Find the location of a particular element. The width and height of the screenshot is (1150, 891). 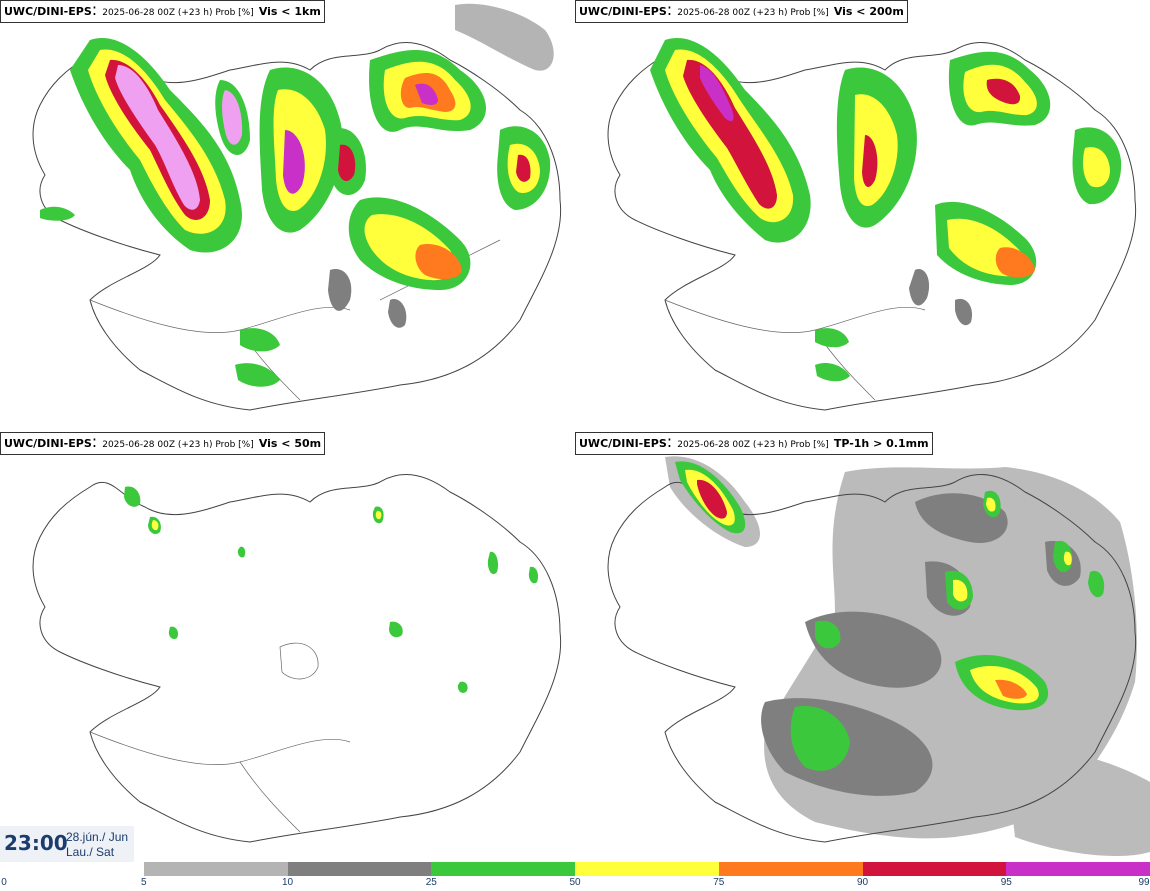

parameter-label: Vis < 50m is located at coordinates (290, 443).